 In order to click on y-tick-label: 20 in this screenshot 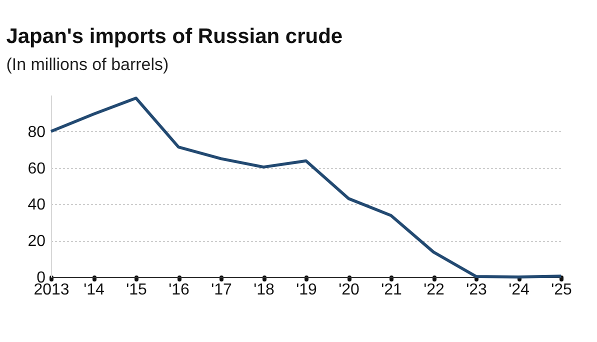, I will do `click(37, 241)`.